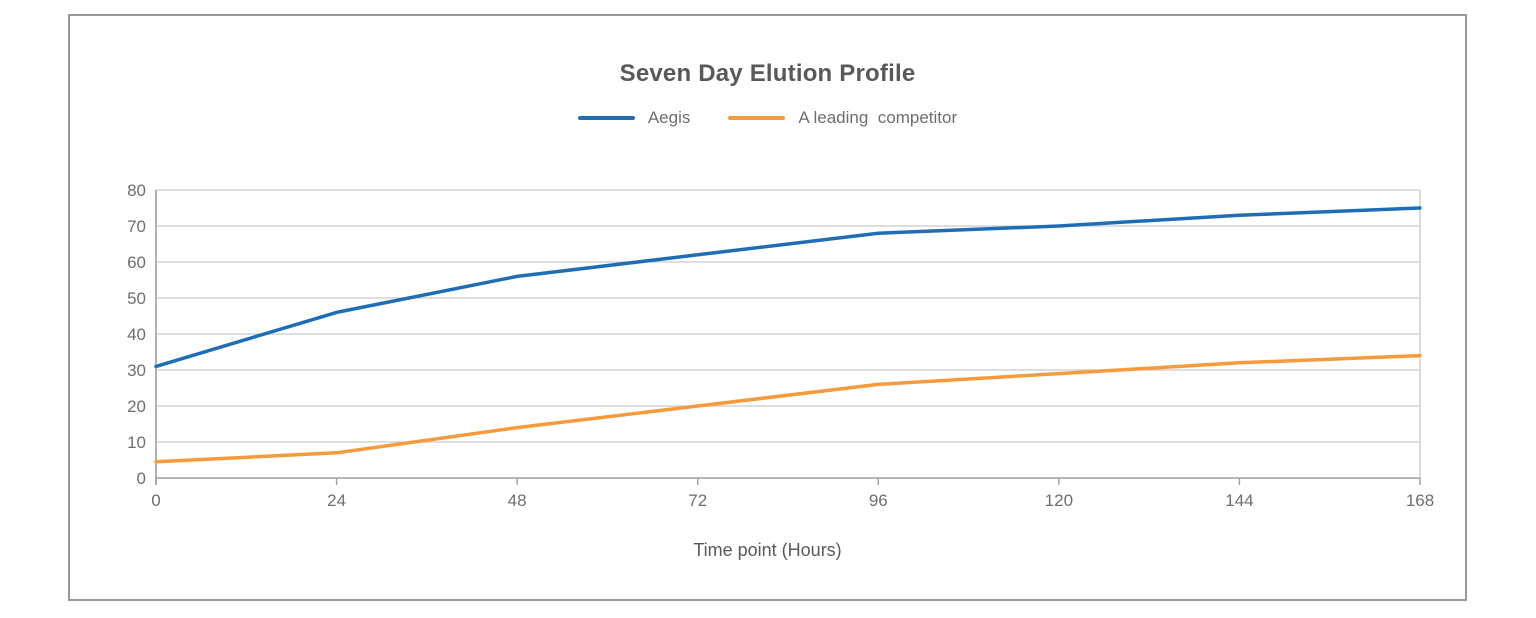 This screenshot has height=618, width=1536. Describe the element at coordinates (136, 442) in the screenshot. I see `y-tick-label-10: 10` at that location.